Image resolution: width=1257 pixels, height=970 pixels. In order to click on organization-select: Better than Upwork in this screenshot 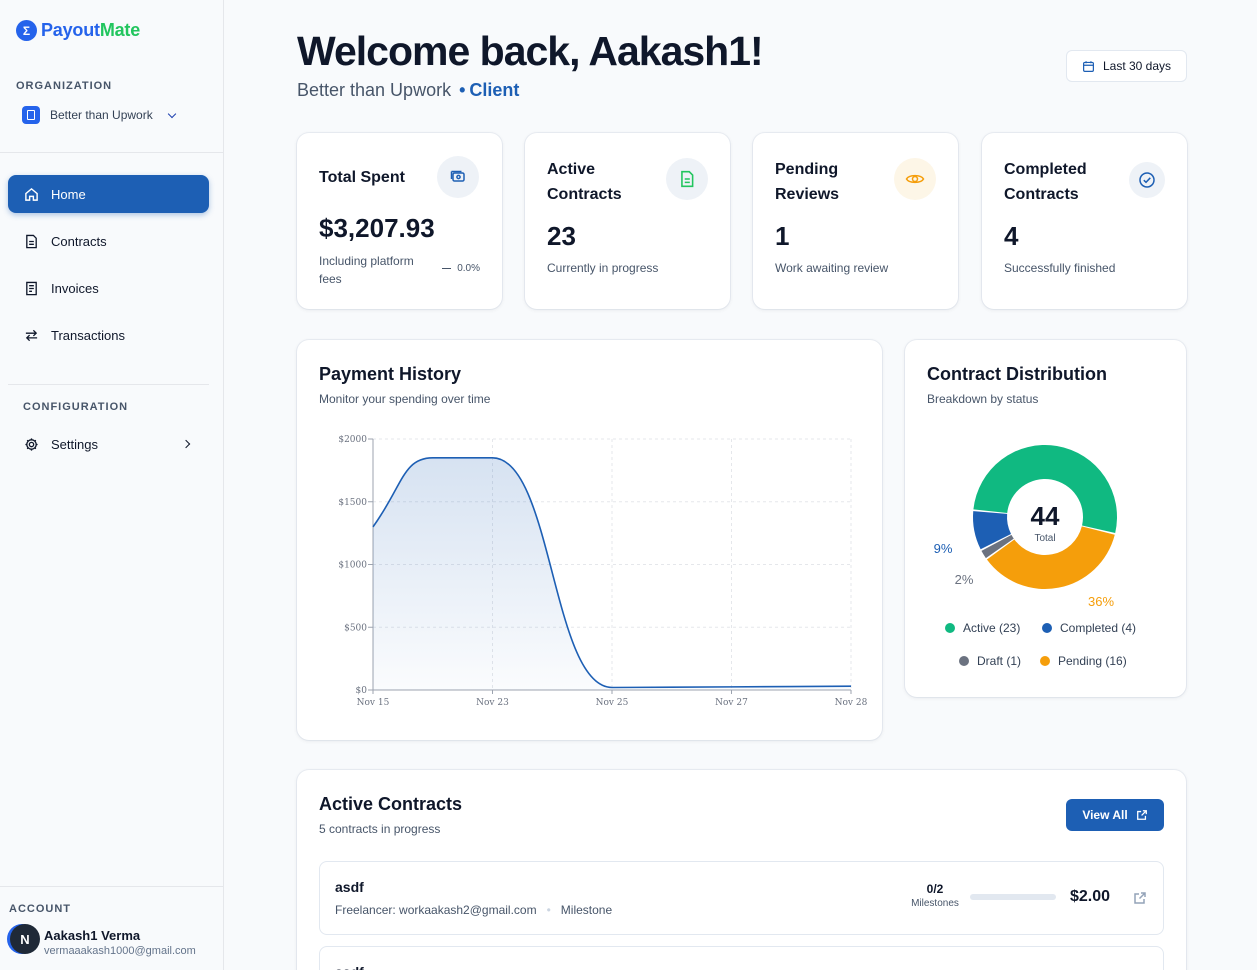, I will do `click(99, 115)`.